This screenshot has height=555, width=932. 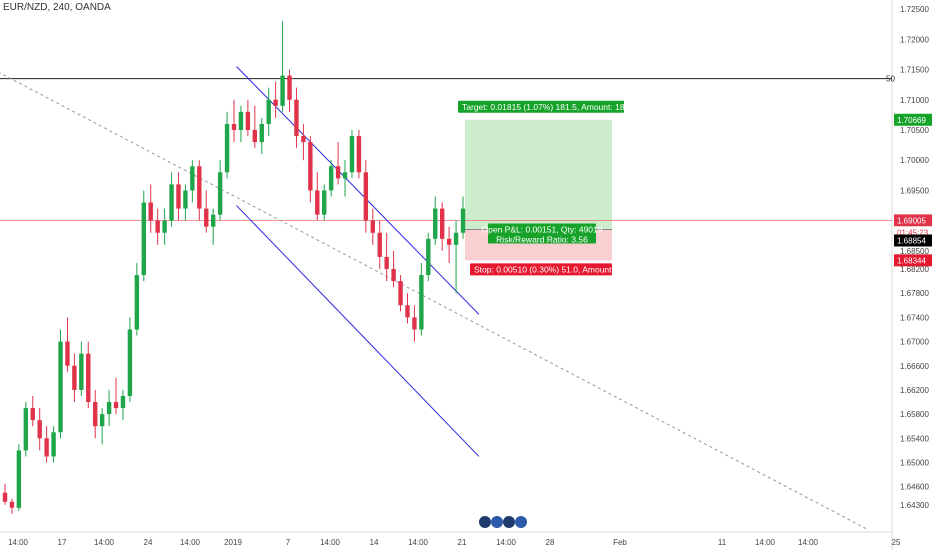 What do you see at coordinates (896, 542) in the screenshot?
I see `x-tick-label: 25` at bounding box center [896, 542].